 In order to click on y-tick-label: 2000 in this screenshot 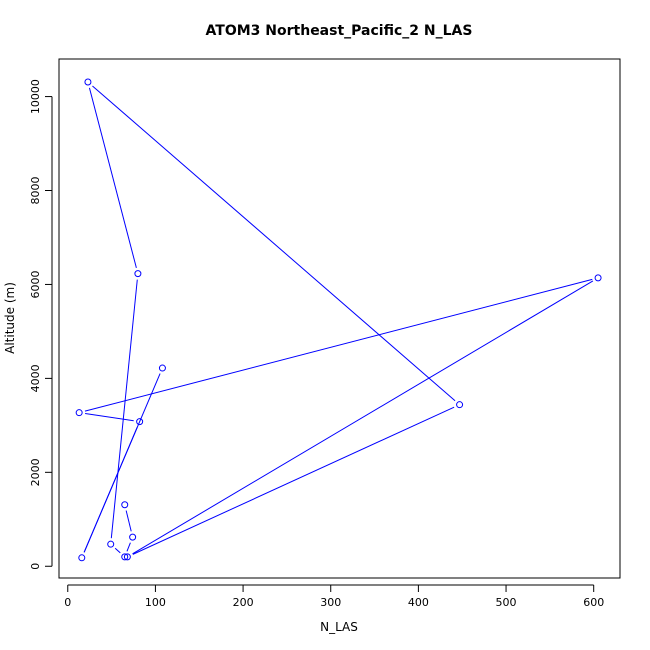, I will do `click(35, 472)`.